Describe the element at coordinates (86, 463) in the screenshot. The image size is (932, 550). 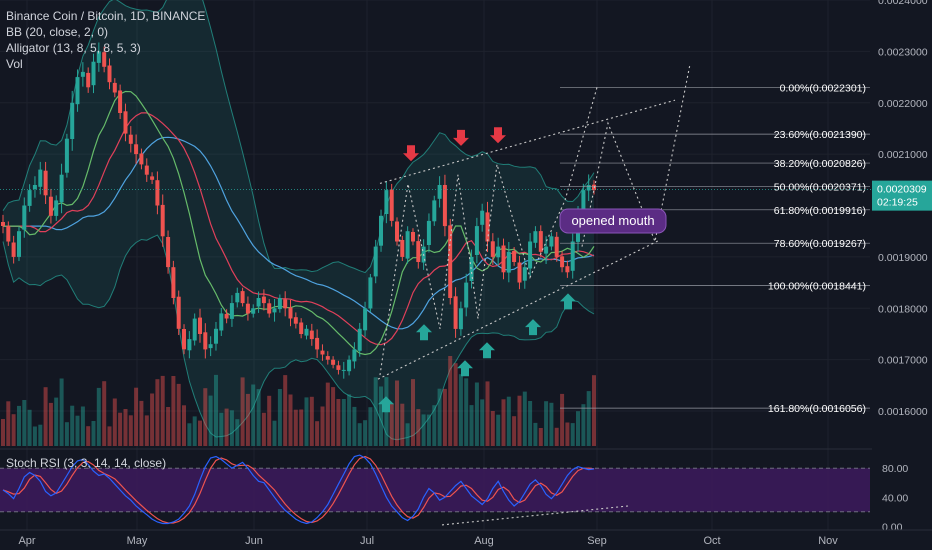
I see `stoch-rsi-label: Stoch RSI (3, 3, 14, 14, close)` at that location.